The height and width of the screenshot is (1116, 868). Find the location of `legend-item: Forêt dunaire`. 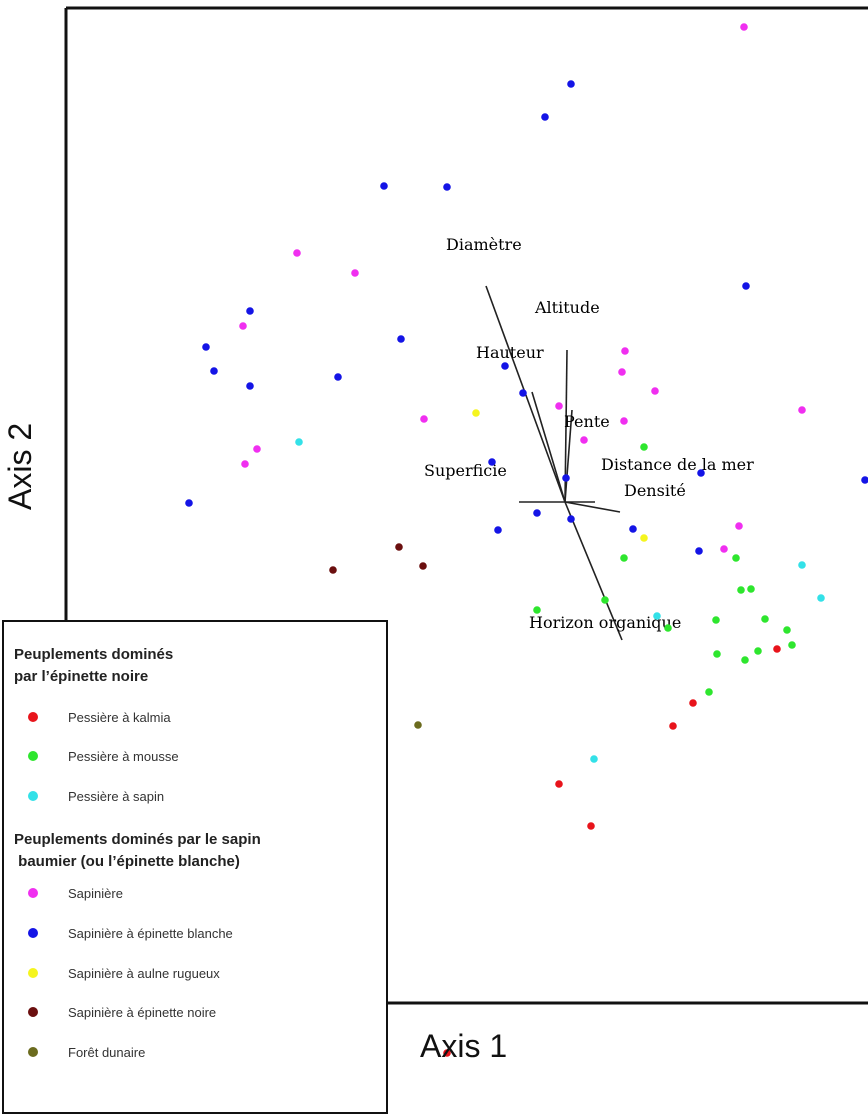

legend-item: Forêt dunaire is located at coordinates (86, 1052).